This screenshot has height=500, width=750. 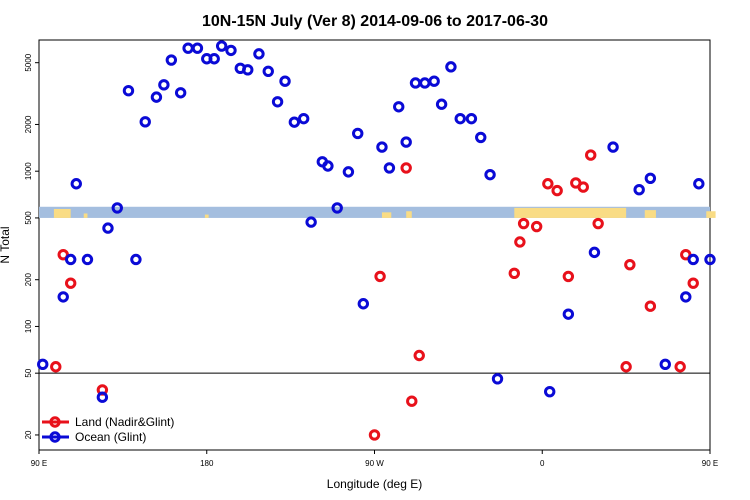 I want to click on y-tick-label: 200, so click(x=28, y=279).